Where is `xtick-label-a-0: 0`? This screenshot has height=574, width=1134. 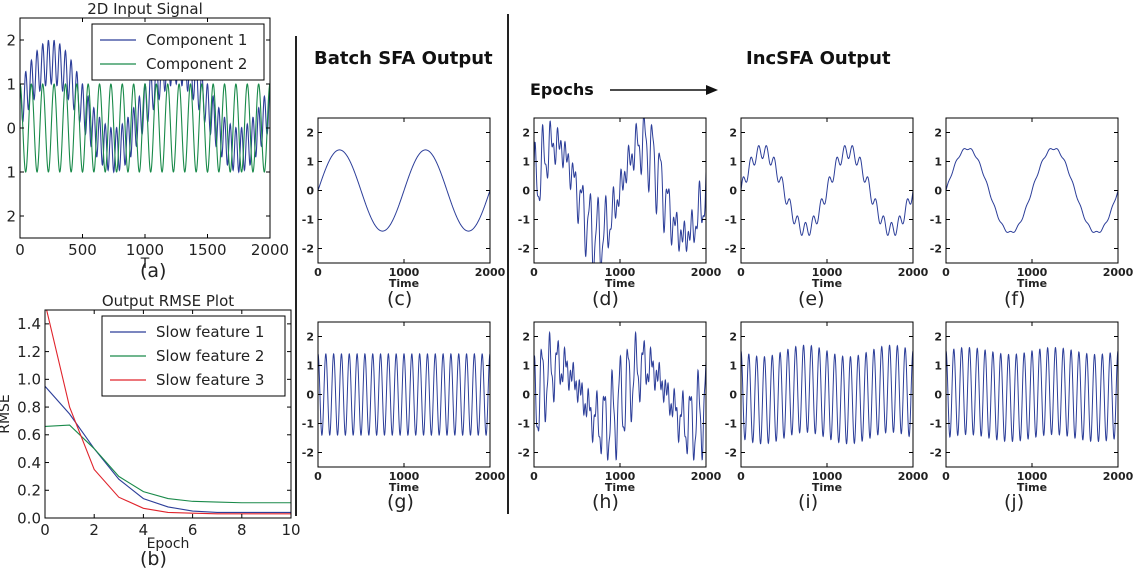 xtick-label-a-0: 0 is located at coordinates (20, 250).